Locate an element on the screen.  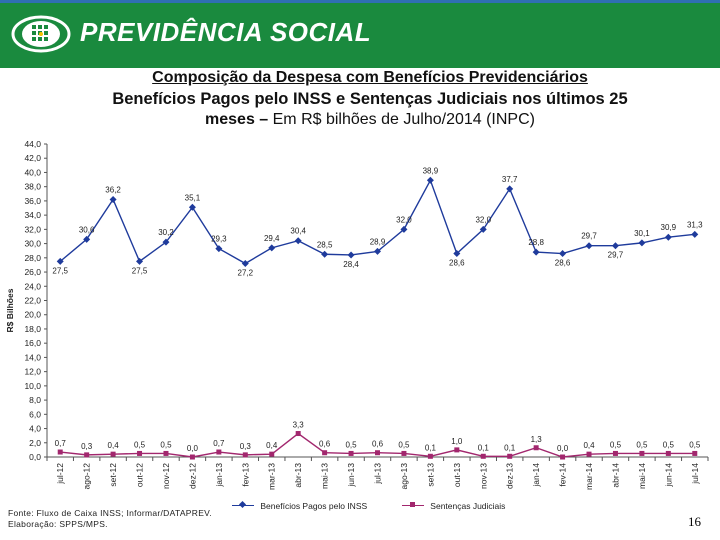
legend-swatch-sentencas is located at coordinates (412, 505).